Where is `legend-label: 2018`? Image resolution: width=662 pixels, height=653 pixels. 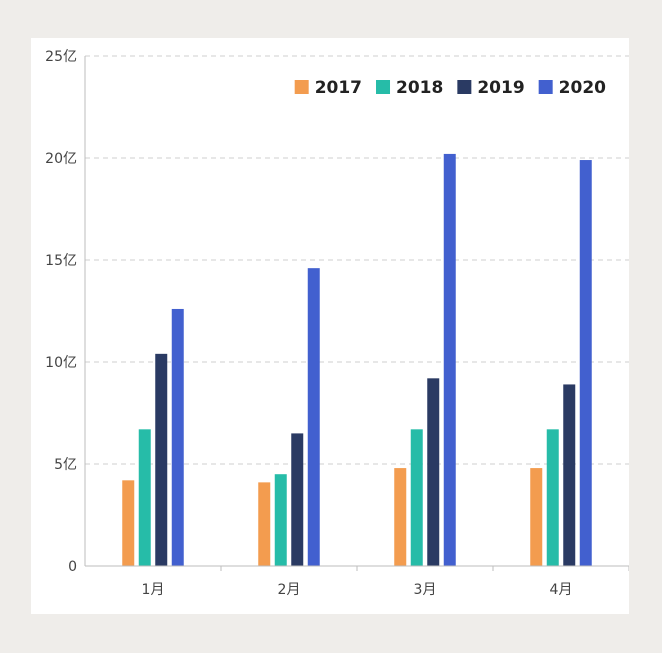
legend-label: 2018 is located at coordinates (419, 88).